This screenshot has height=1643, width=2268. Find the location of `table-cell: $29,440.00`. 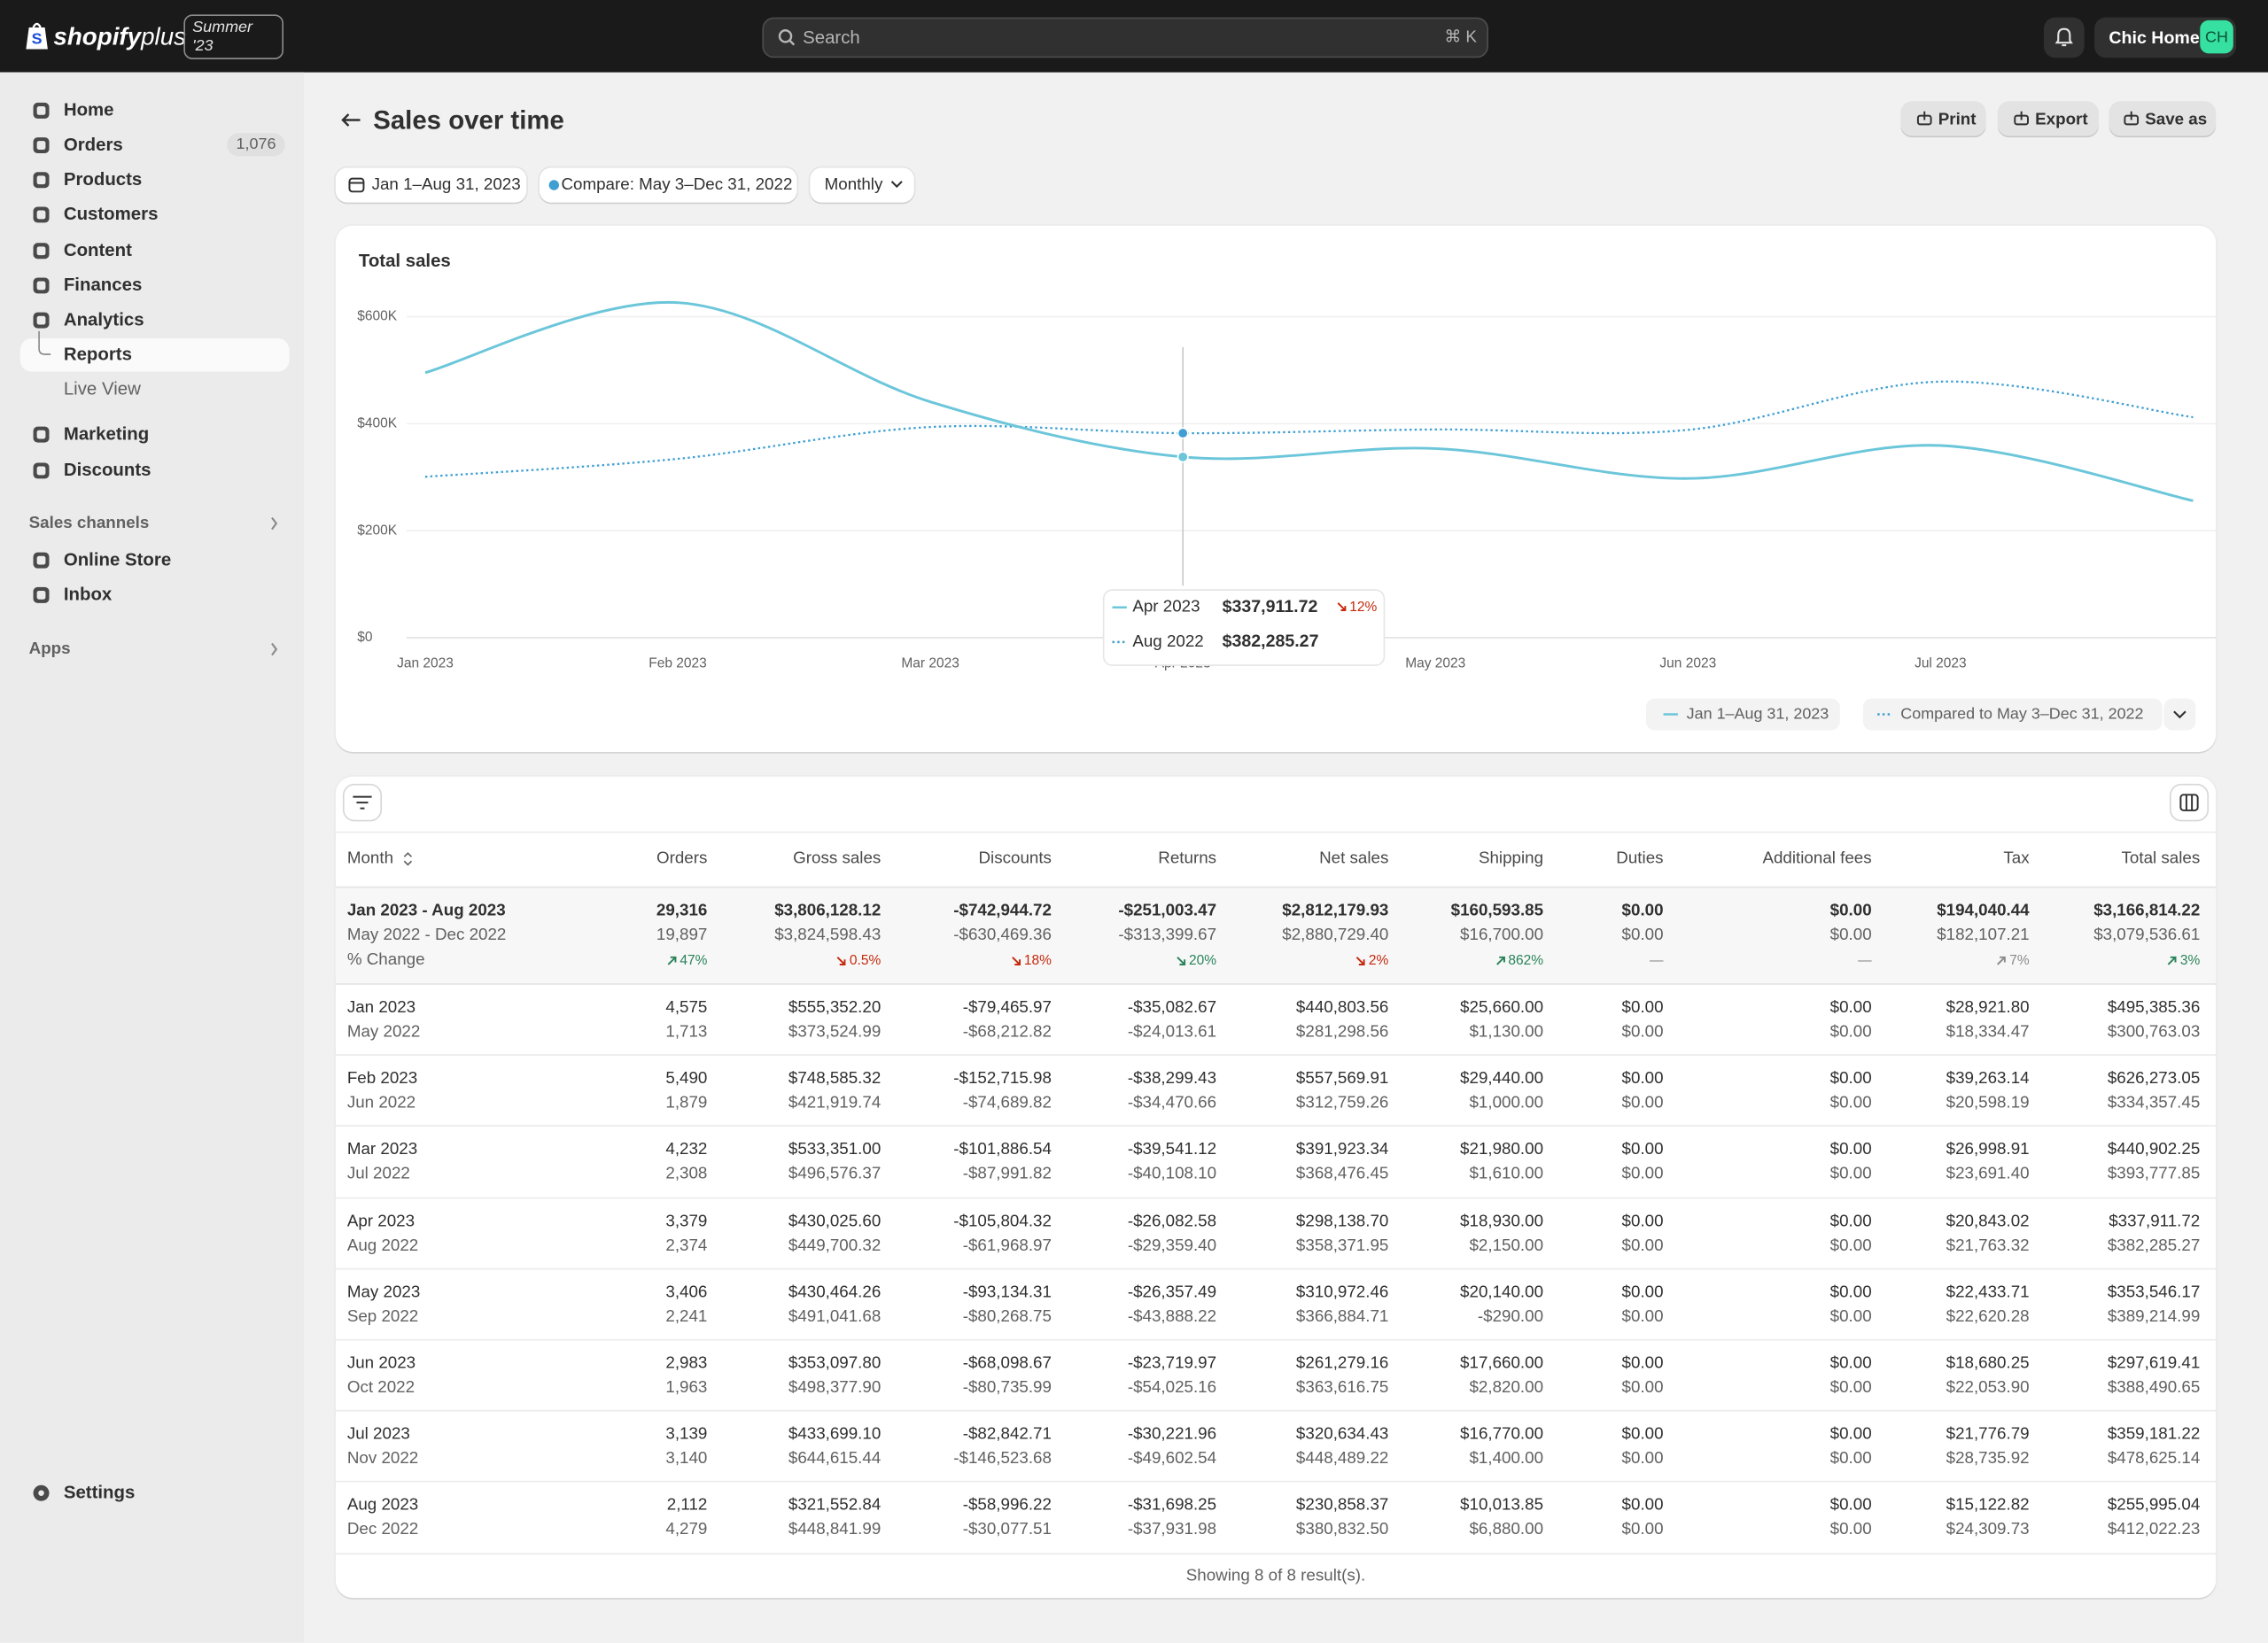

table-cell: $29,440.00 is located at coordinates (1502, 1080).